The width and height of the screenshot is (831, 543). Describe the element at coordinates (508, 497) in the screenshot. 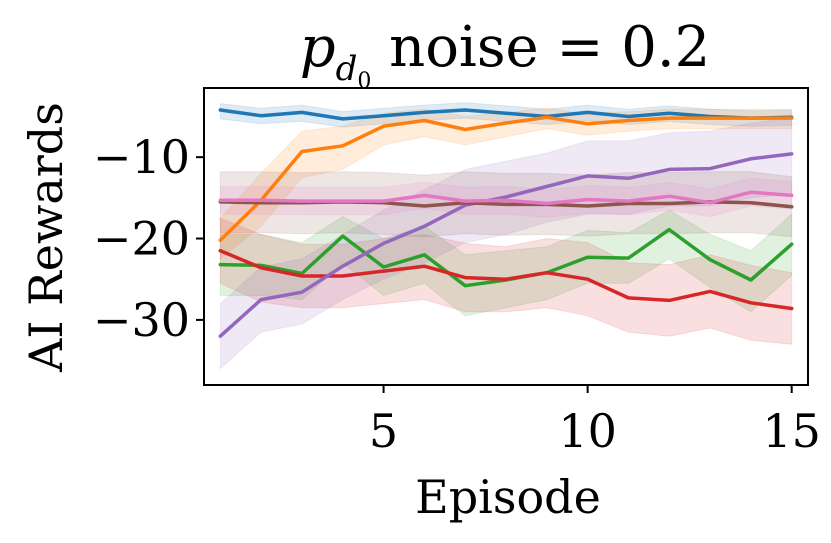

I see `x-axis-label: Episode` at that location.